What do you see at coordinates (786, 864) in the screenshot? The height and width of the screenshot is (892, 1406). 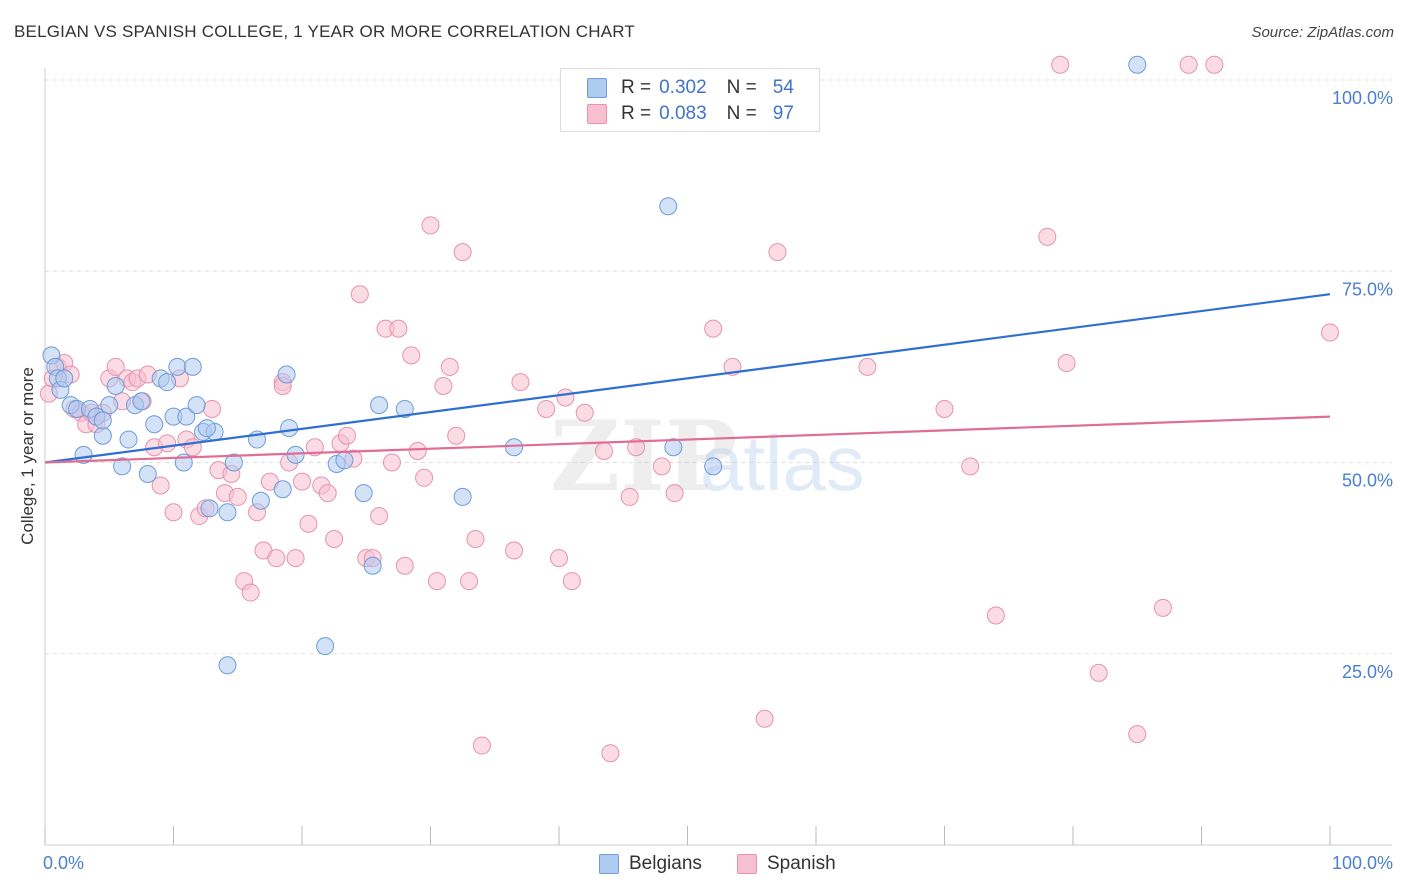 I see `legend-item-spanish: Spanish` at bounding box center [786, 864].